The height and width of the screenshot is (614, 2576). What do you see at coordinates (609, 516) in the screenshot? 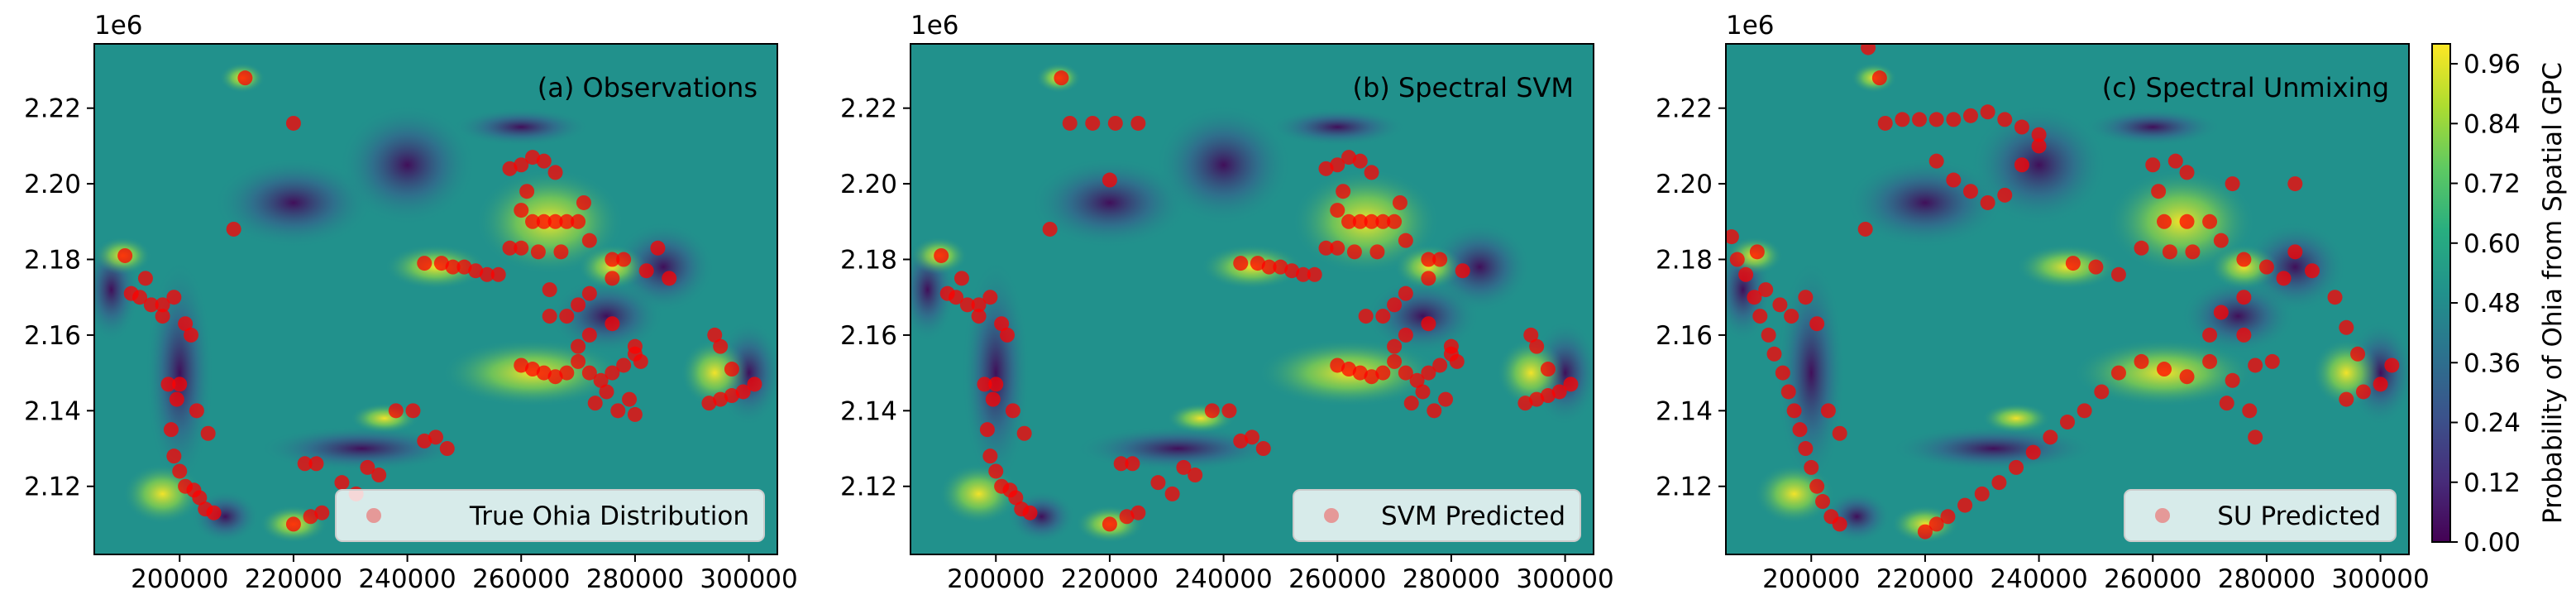
I see `legend-label: True Ohia Distribution` at bounding box center [609, 516].